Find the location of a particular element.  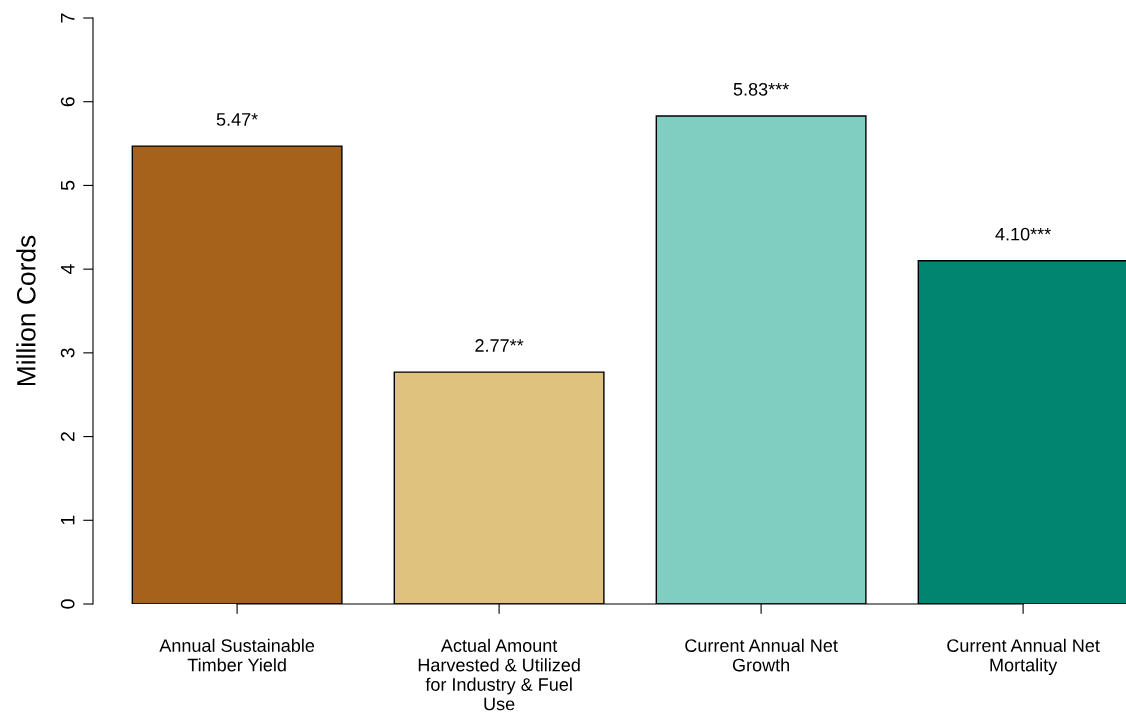

x-tick-label: Current Annual Net Mortality is located at coordinates (1023, 656).